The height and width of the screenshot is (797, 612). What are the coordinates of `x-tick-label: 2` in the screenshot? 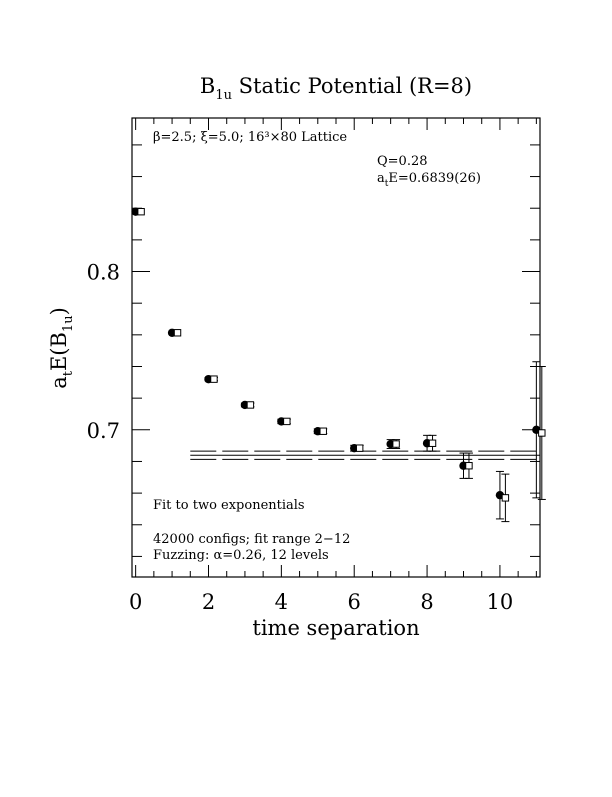 It's located at (208, 602).